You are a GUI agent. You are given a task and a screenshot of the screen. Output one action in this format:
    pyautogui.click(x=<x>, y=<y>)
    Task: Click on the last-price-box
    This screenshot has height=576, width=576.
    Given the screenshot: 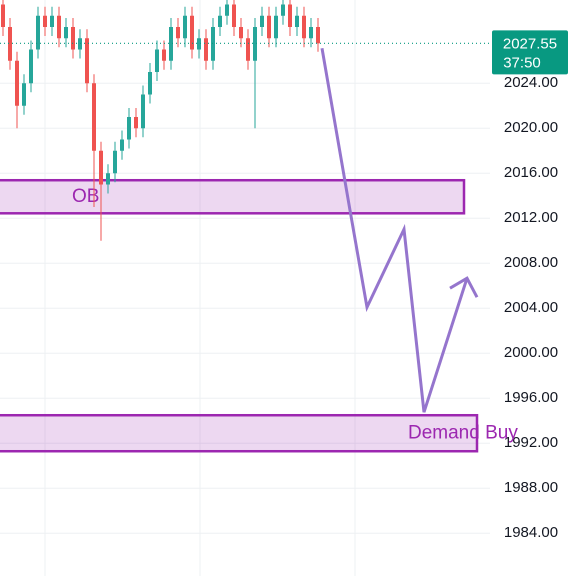 What is the action you would take?
    pyautogui.click(x=530, y=52)
    